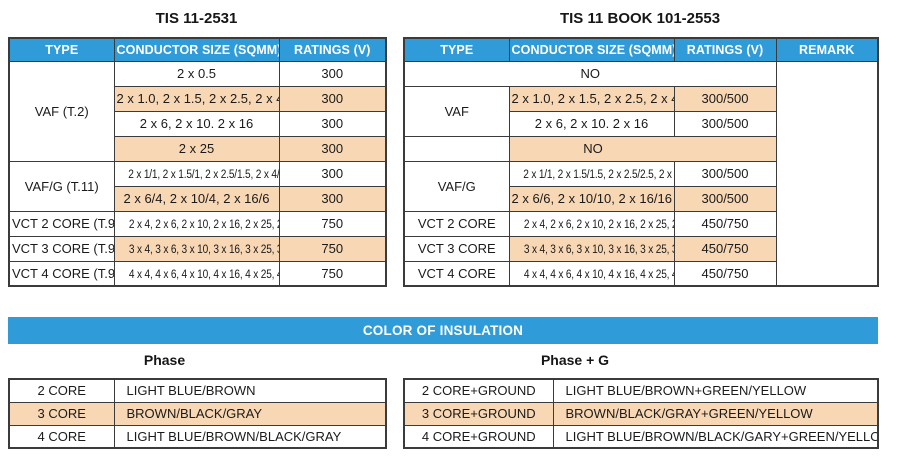 The height and width of the screenshot is (469, 907). What do you see at coordinates (250, 390) in the screenshot?
I see `colors-cell: LIGHT BLUE/BROWN` at bounding box center [250, 390].